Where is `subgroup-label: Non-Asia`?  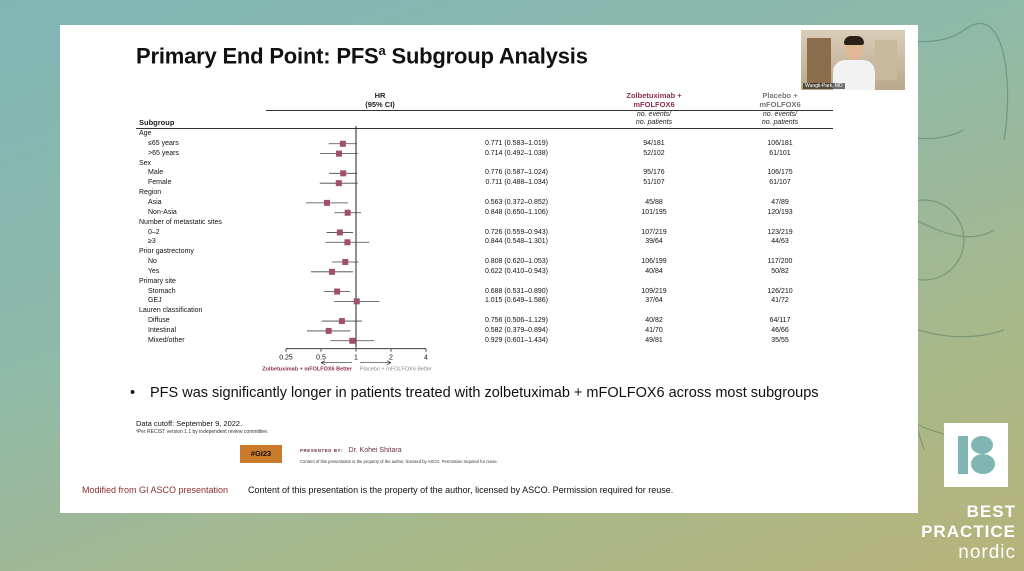
subgroup-label: Non-Asia is located at coordinates (162, 212).